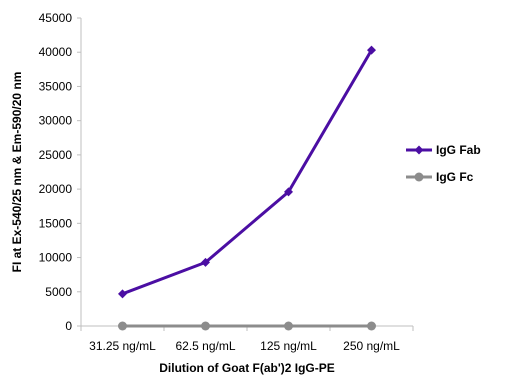  Describe the element at coordinates (371, 346) in the screenshot. I see `x-tick-label: 250 ng/mL` at that location.